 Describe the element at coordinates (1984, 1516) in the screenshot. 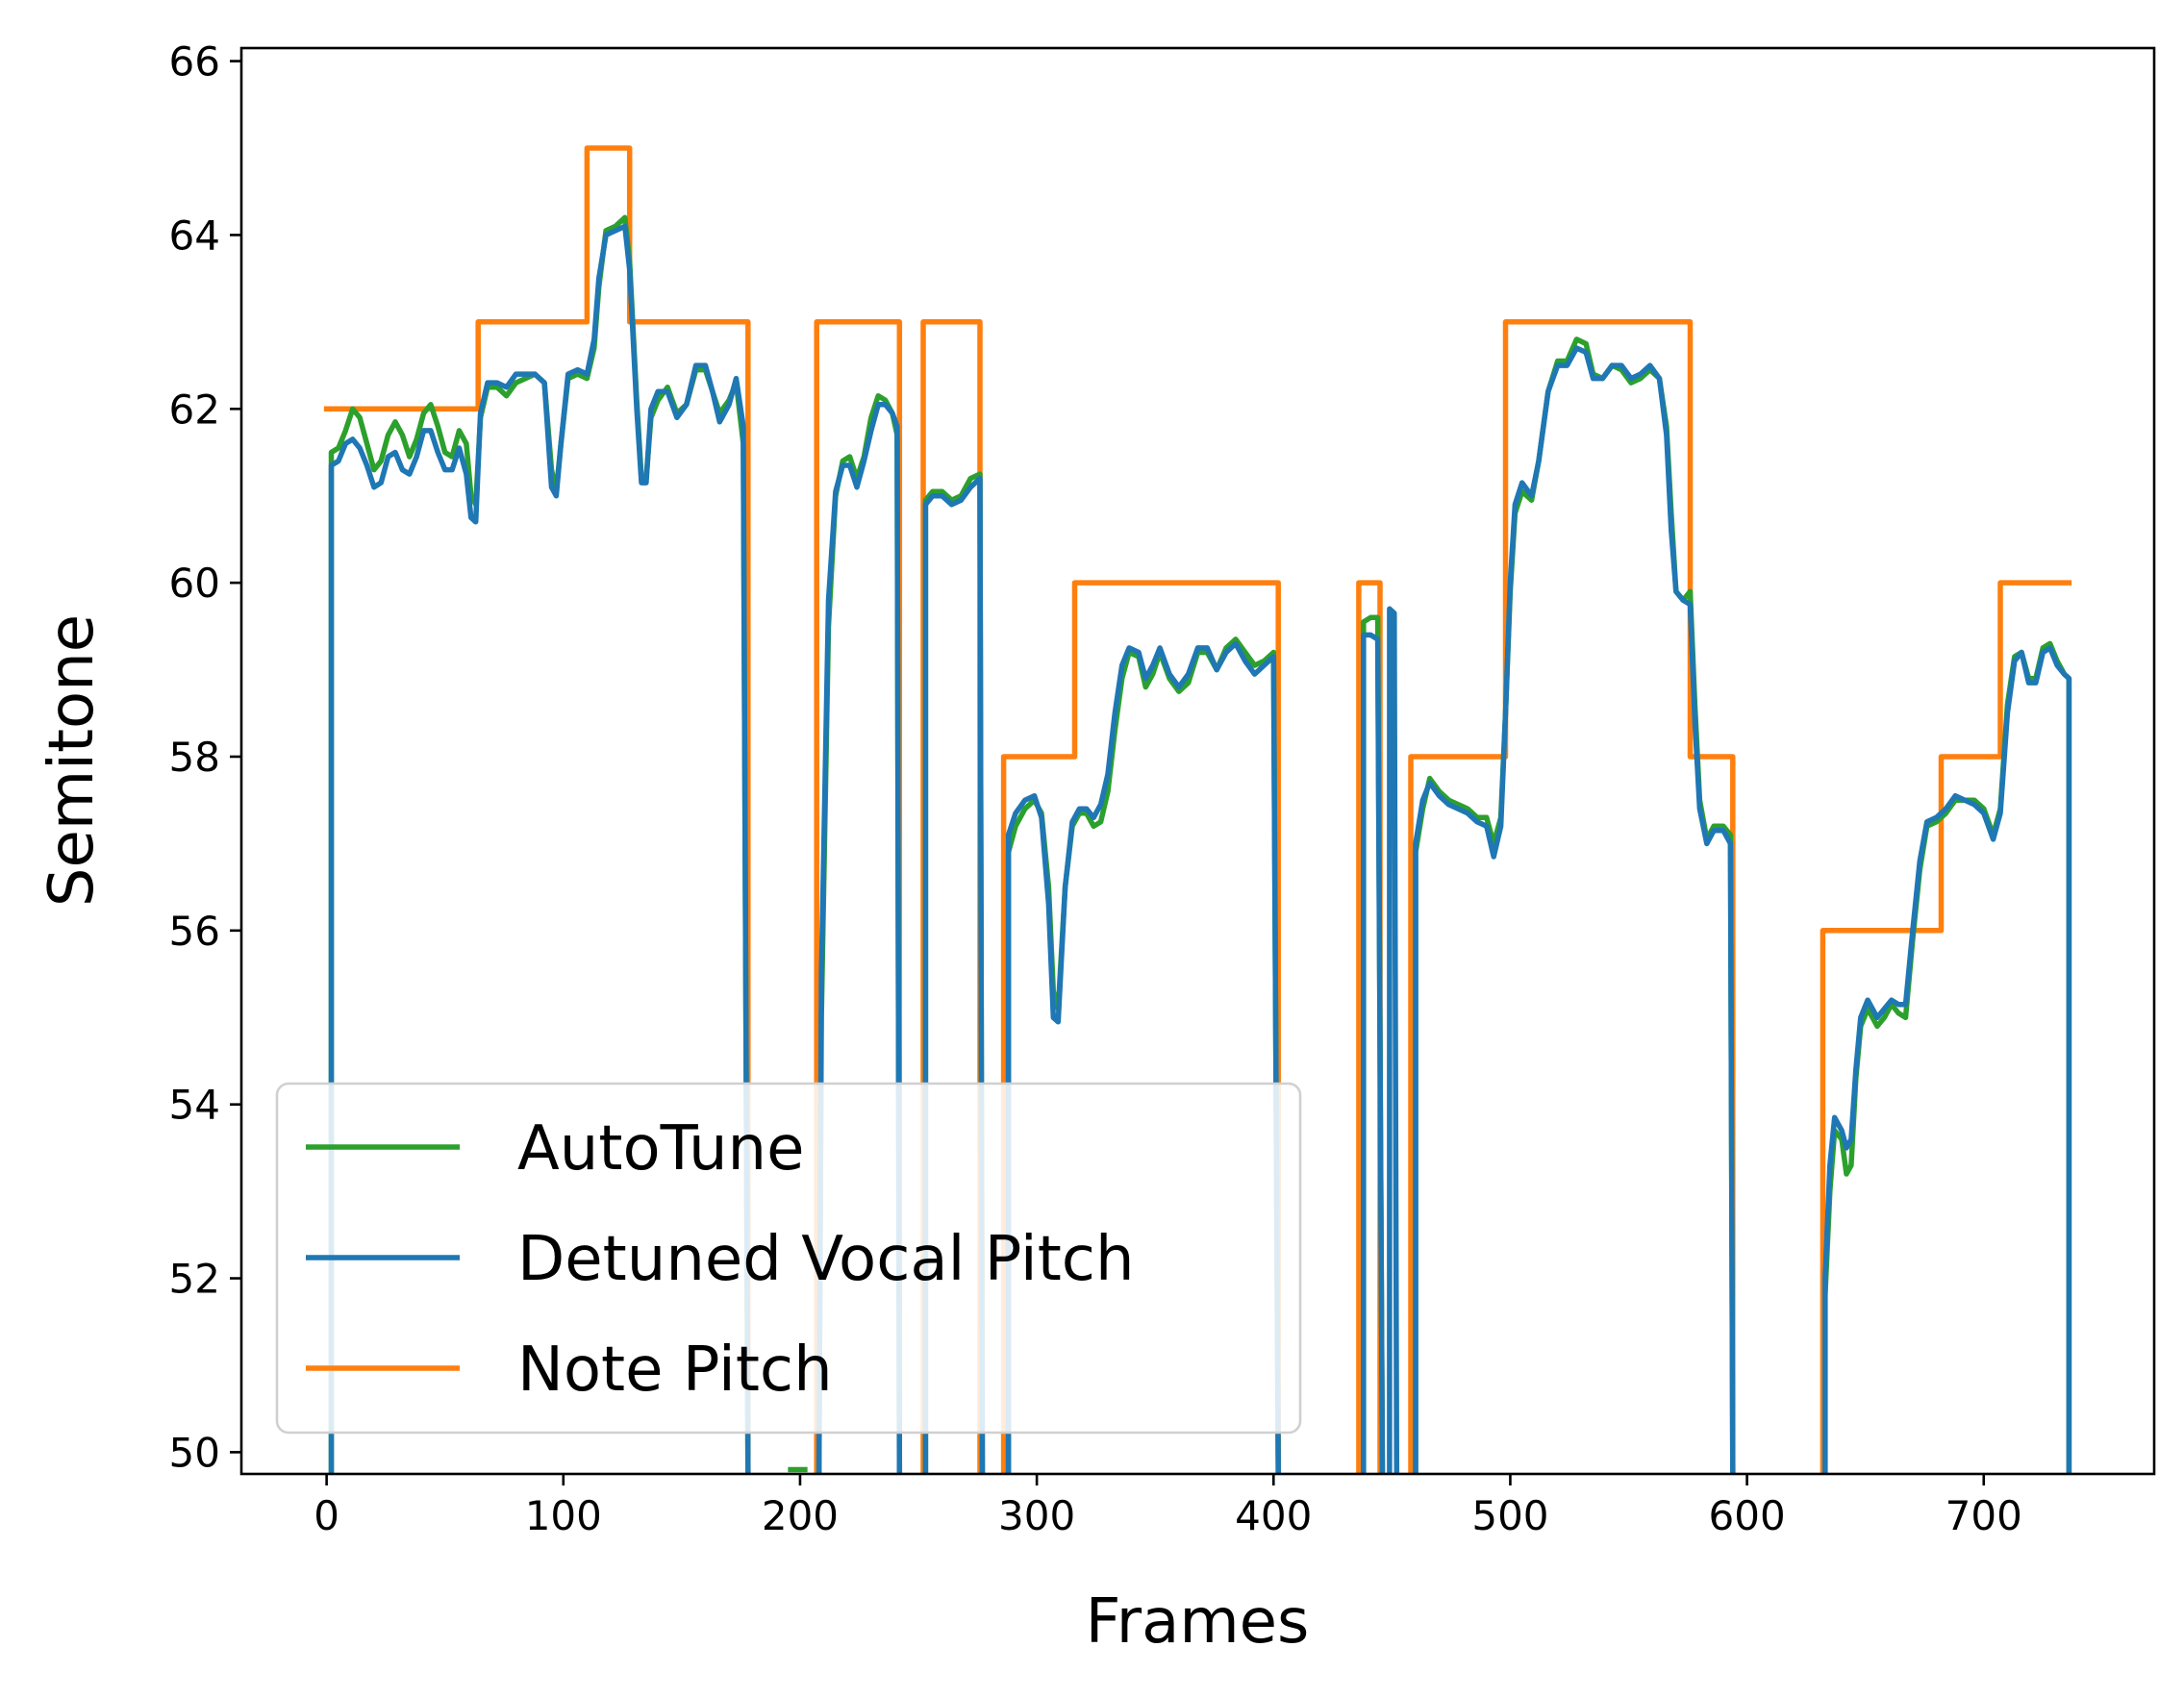

I see `x-tick-label: 700` at that location.